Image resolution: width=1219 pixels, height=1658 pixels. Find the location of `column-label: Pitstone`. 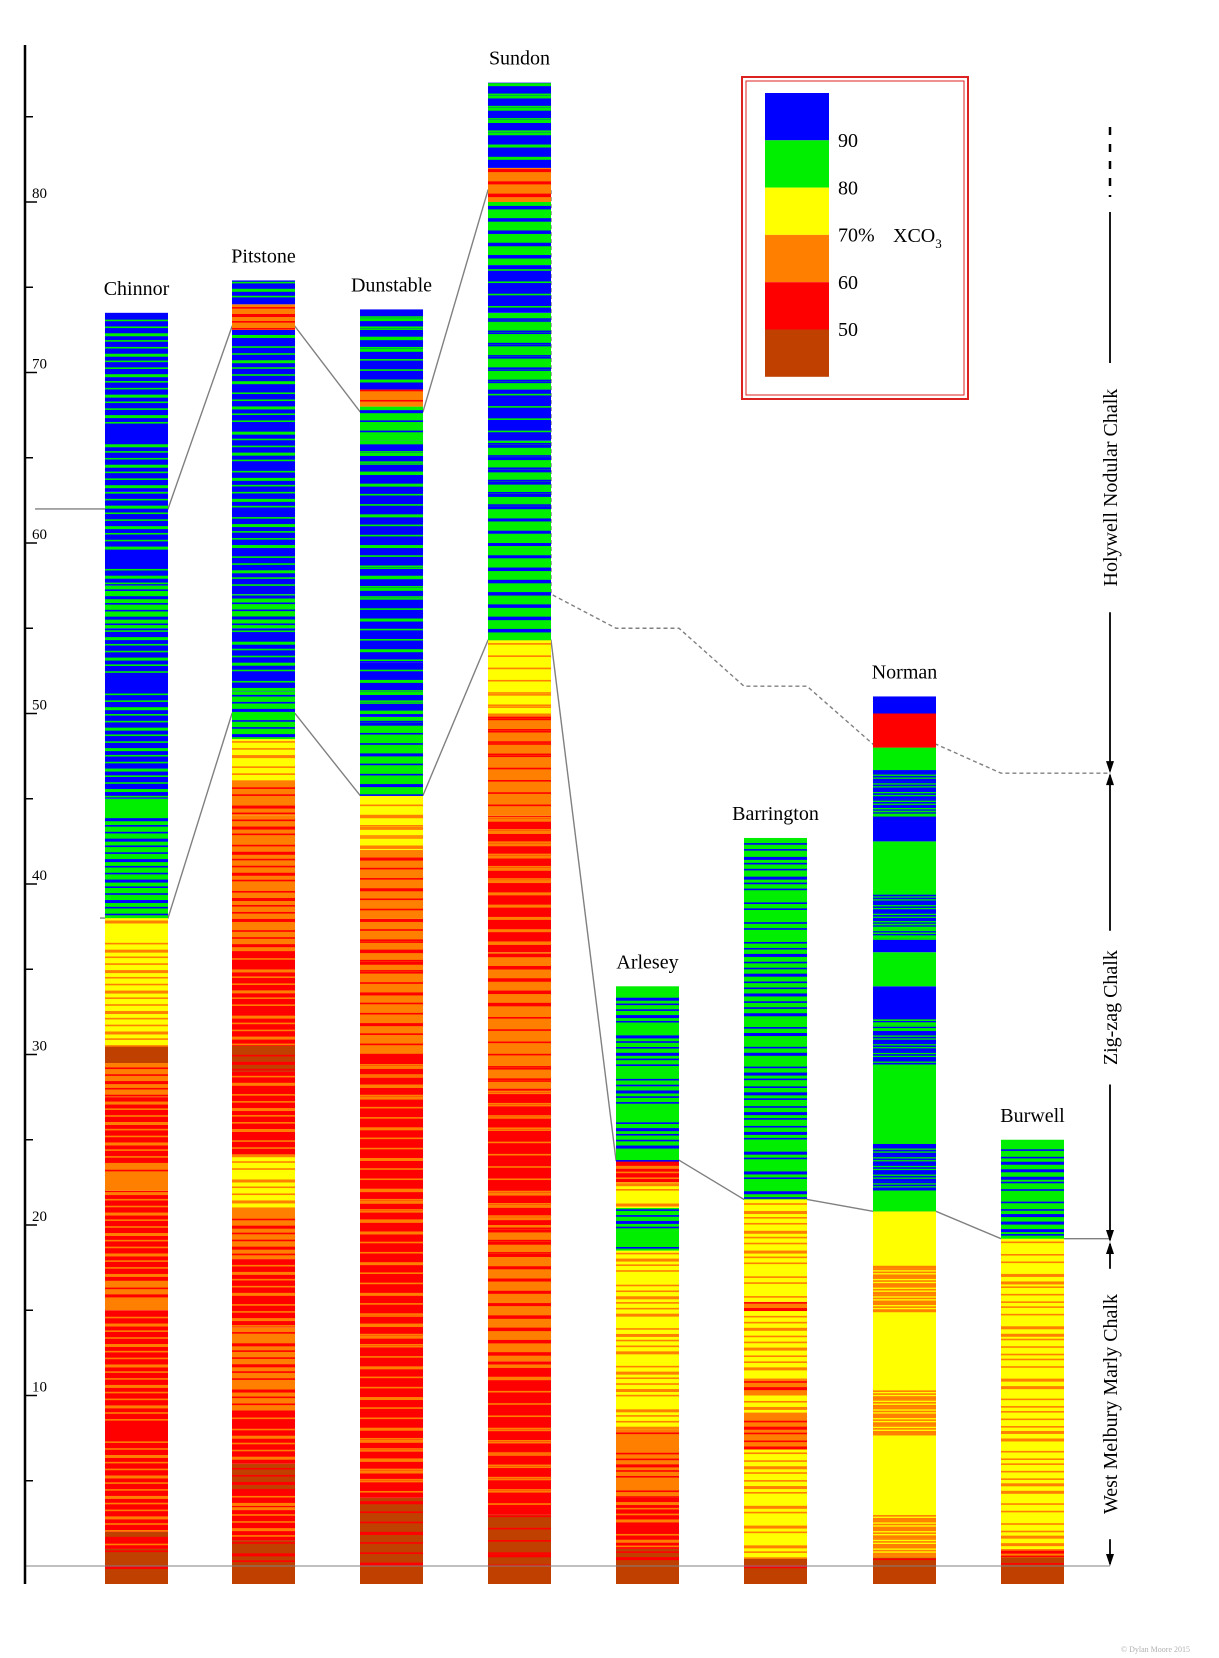

column-label: Pitstone is located at coordinates (263, 256).